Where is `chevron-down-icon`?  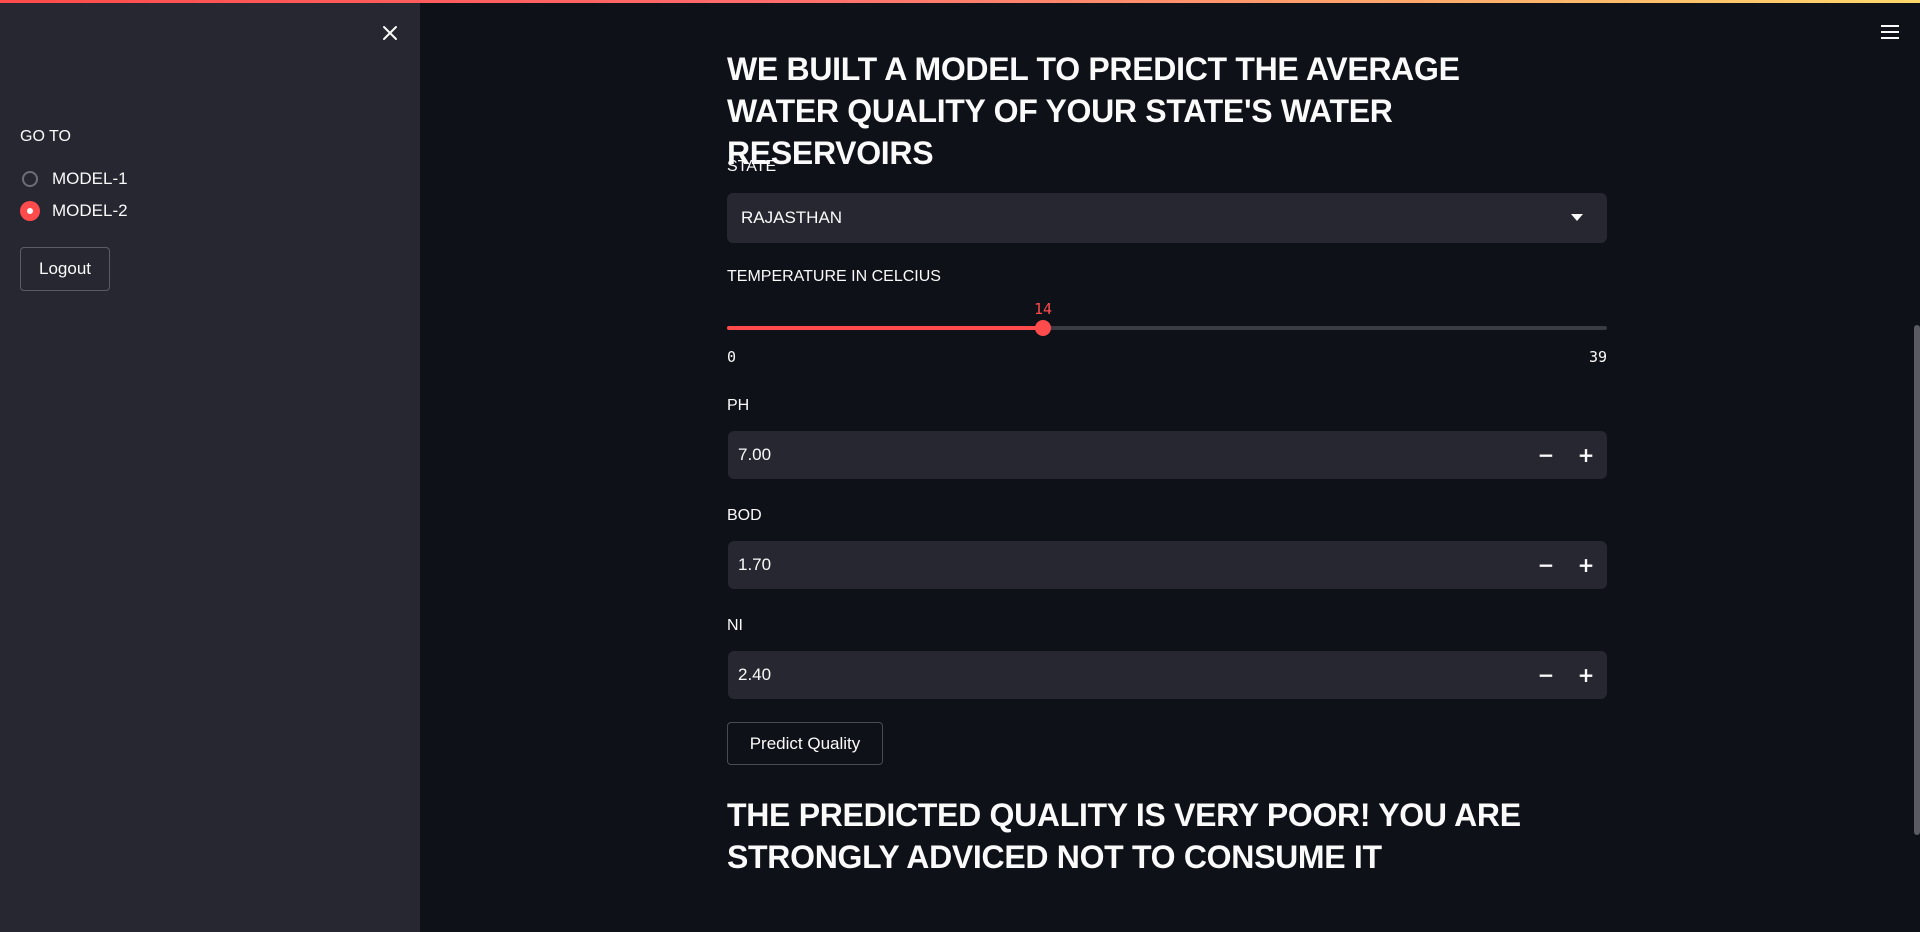 chevron-down-icon is located at coordinates (1577, 217).